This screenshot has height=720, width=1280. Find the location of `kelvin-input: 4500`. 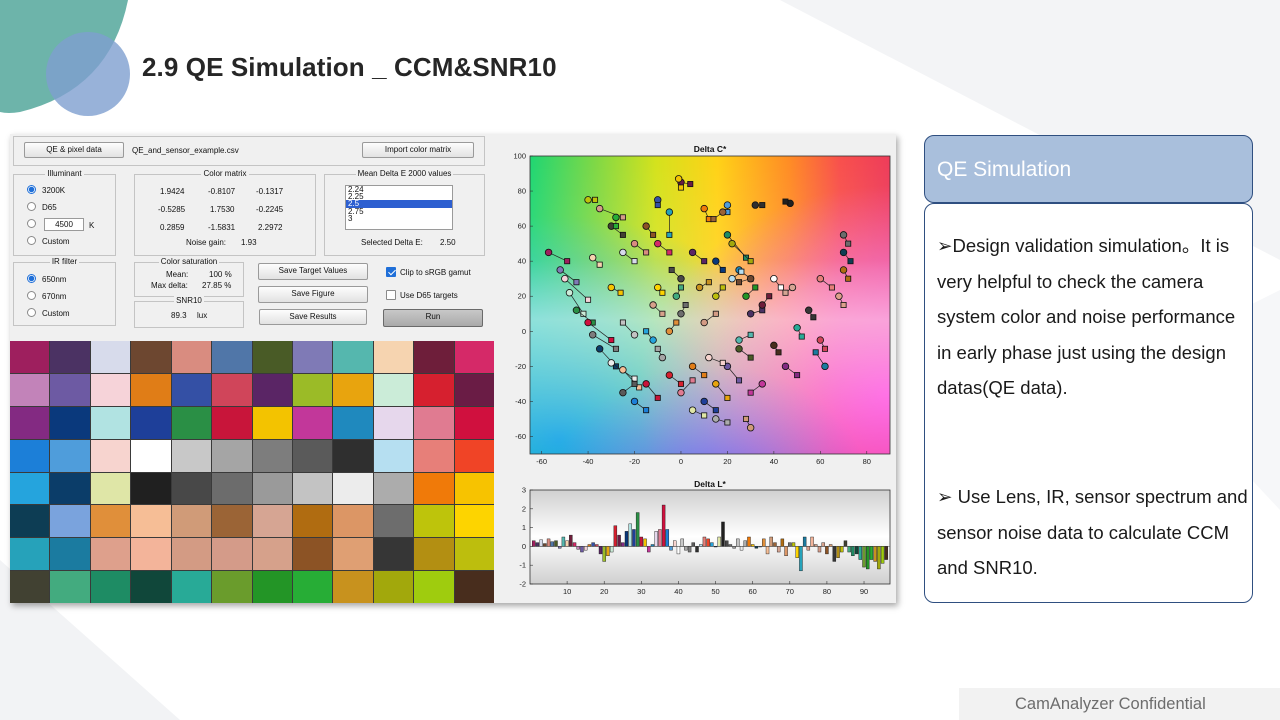

kelvin-input: 4500 is located at coordinates (64, 224).